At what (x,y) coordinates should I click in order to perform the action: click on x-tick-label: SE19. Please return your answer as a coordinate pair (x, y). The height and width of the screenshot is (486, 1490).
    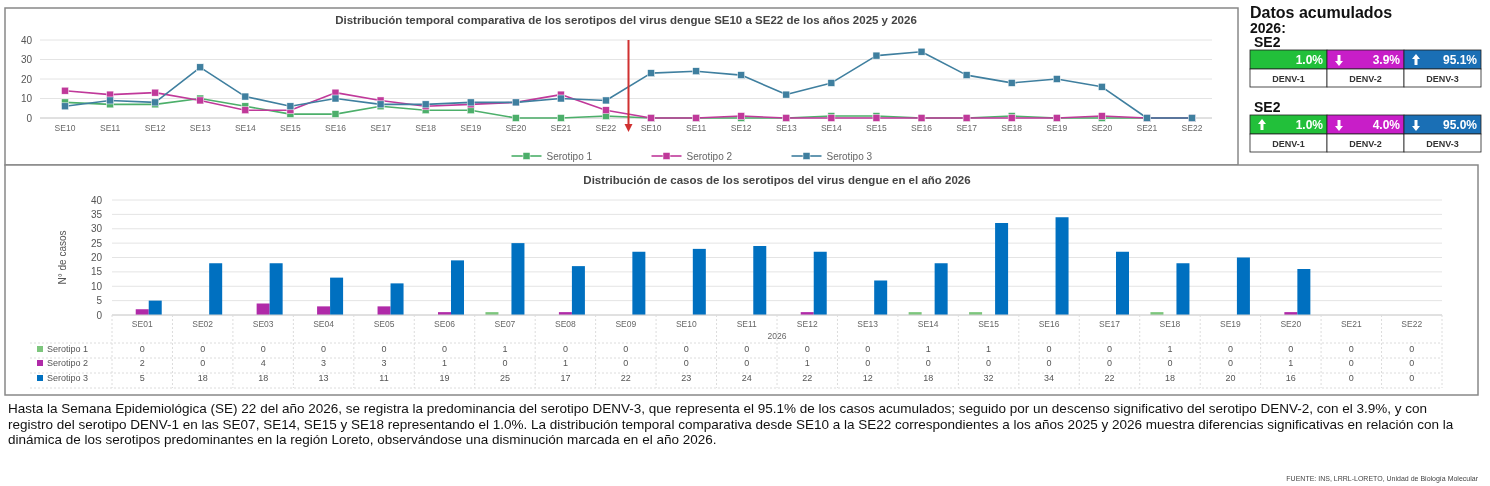
    Looking at the image, I should click on (1057, 128).